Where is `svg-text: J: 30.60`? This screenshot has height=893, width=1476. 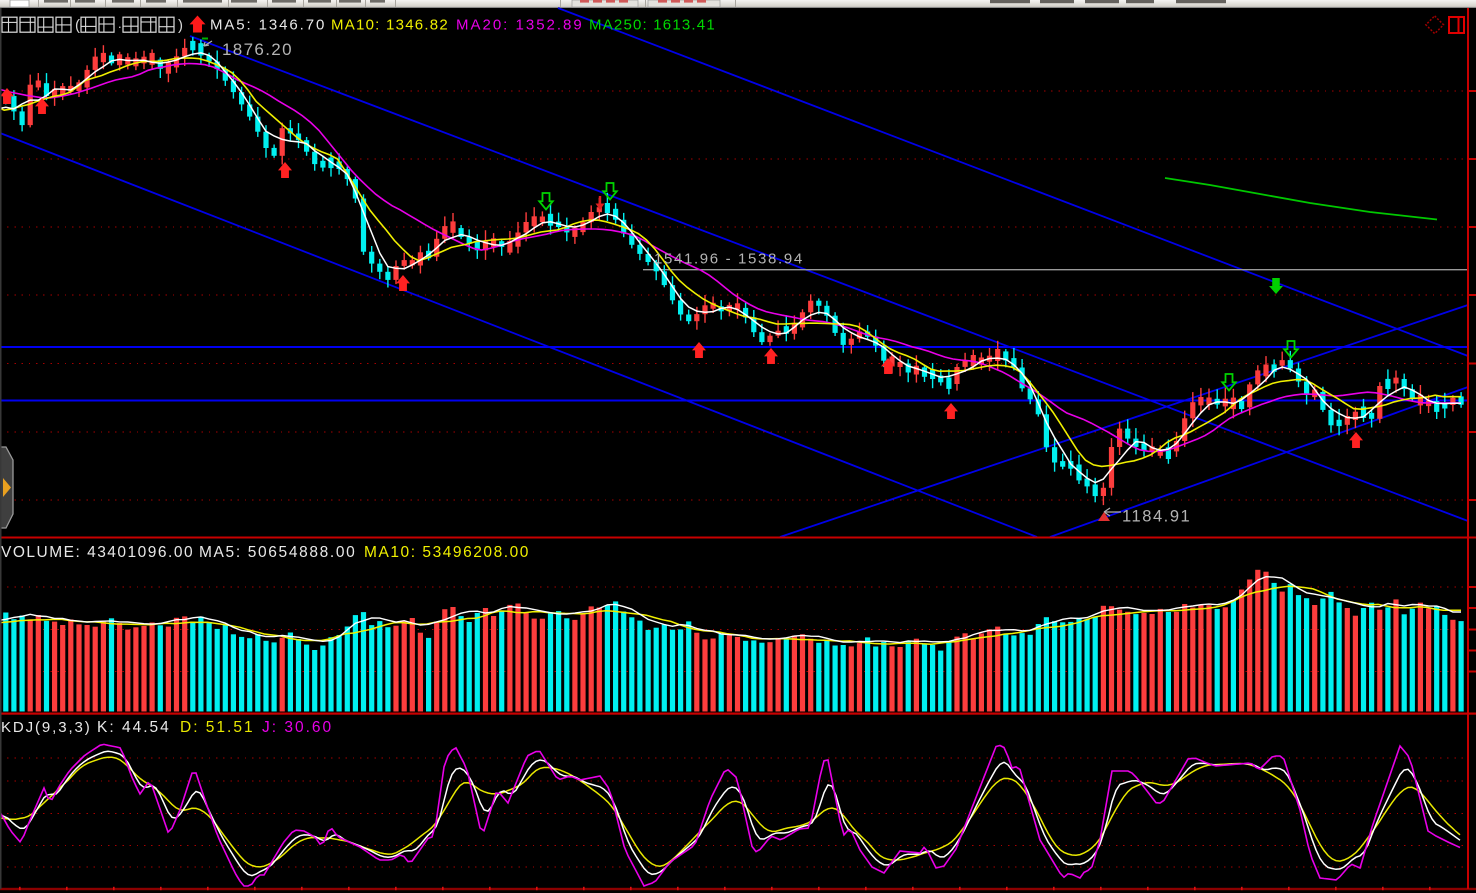
svg-text: J: 30.60 is located at coordinates (297, 727).